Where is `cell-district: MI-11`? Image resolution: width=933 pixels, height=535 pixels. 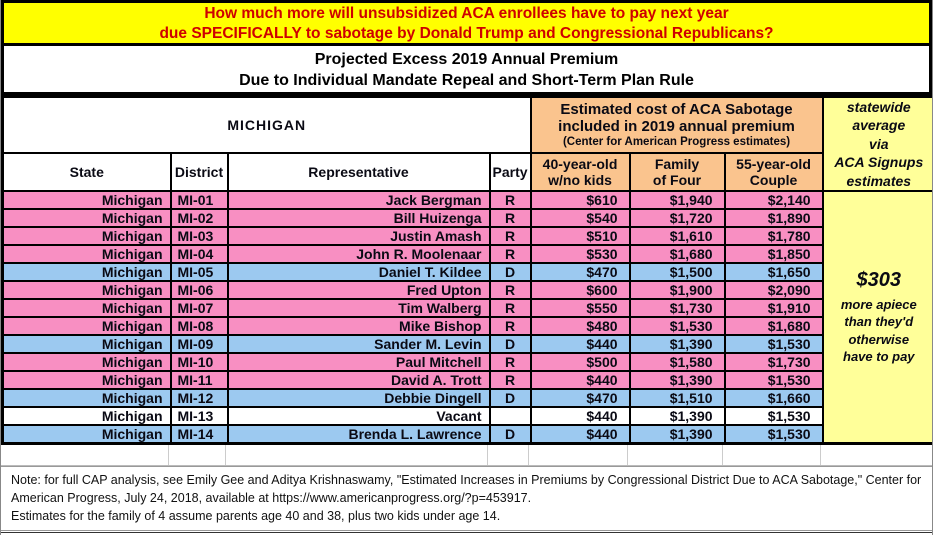 cell-district: MI-11 is located at coordinates (199, 380).